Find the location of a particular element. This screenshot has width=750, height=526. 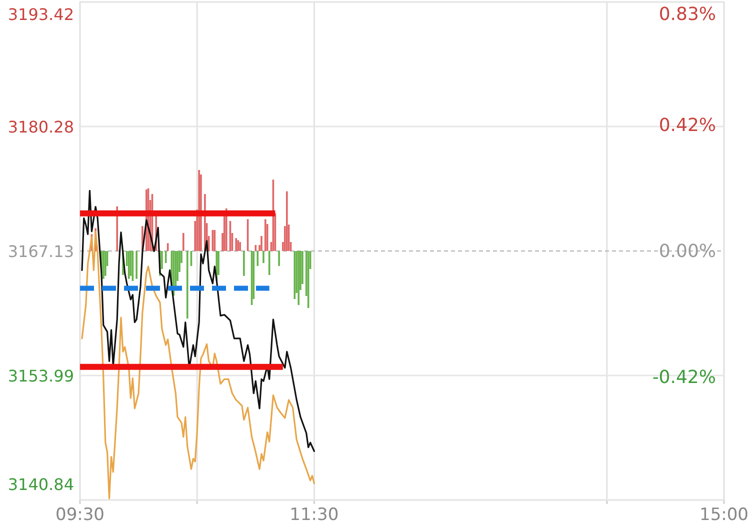

y-tick-label: 3140.84 is located at coordinates (41, 484).